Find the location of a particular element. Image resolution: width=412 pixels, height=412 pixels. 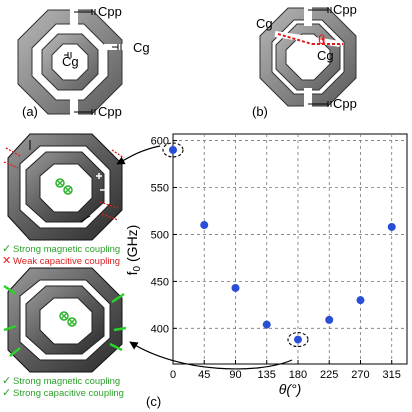

x-axis-label: θ(°) is located at coordinates (290, 389).